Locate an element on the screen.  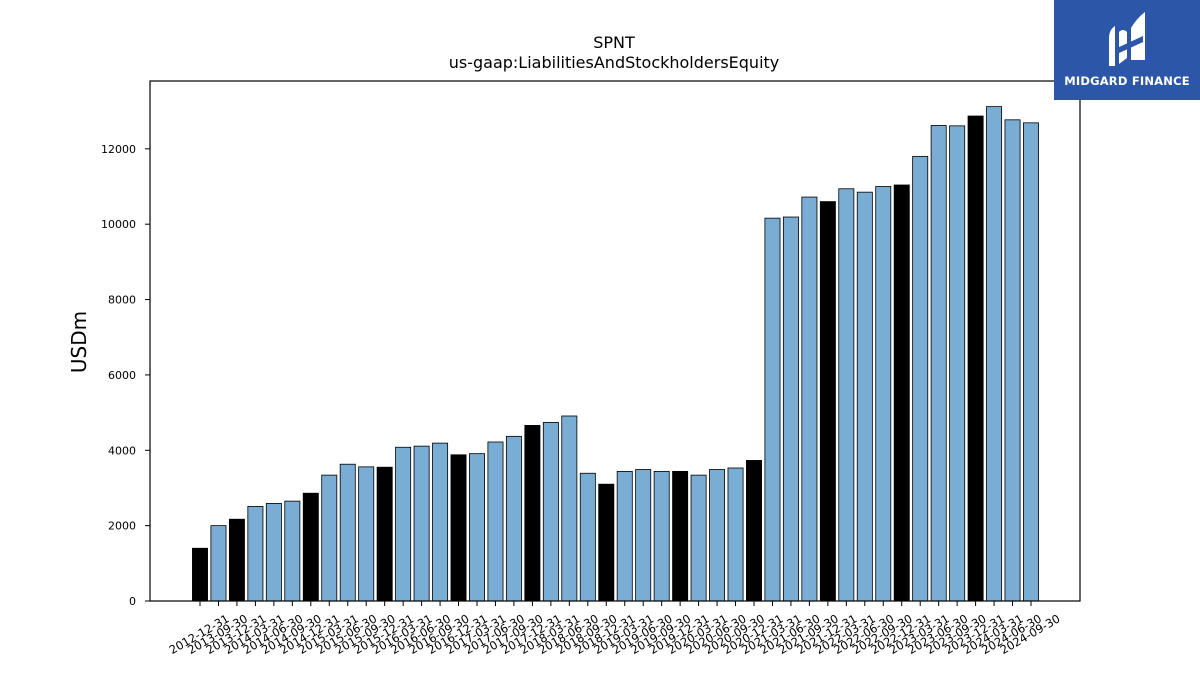
chart-title: SPNT is located at coordinates (614, 42).